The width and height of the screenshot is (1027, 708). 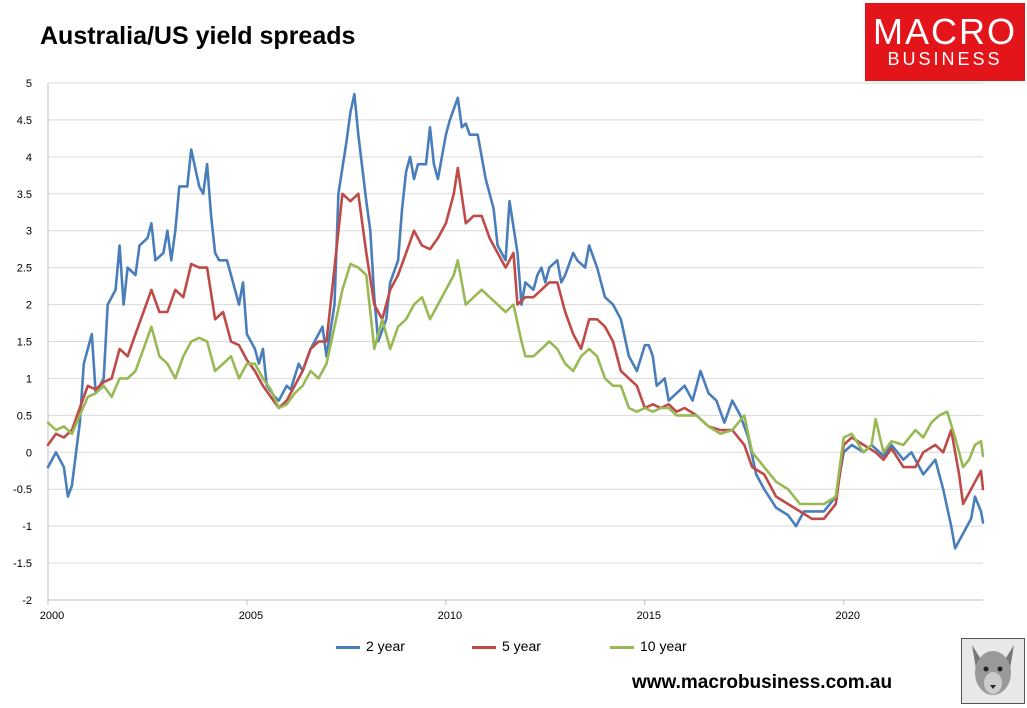 I want to click on legend-swatch-5-year, so click(x=484, y=647).